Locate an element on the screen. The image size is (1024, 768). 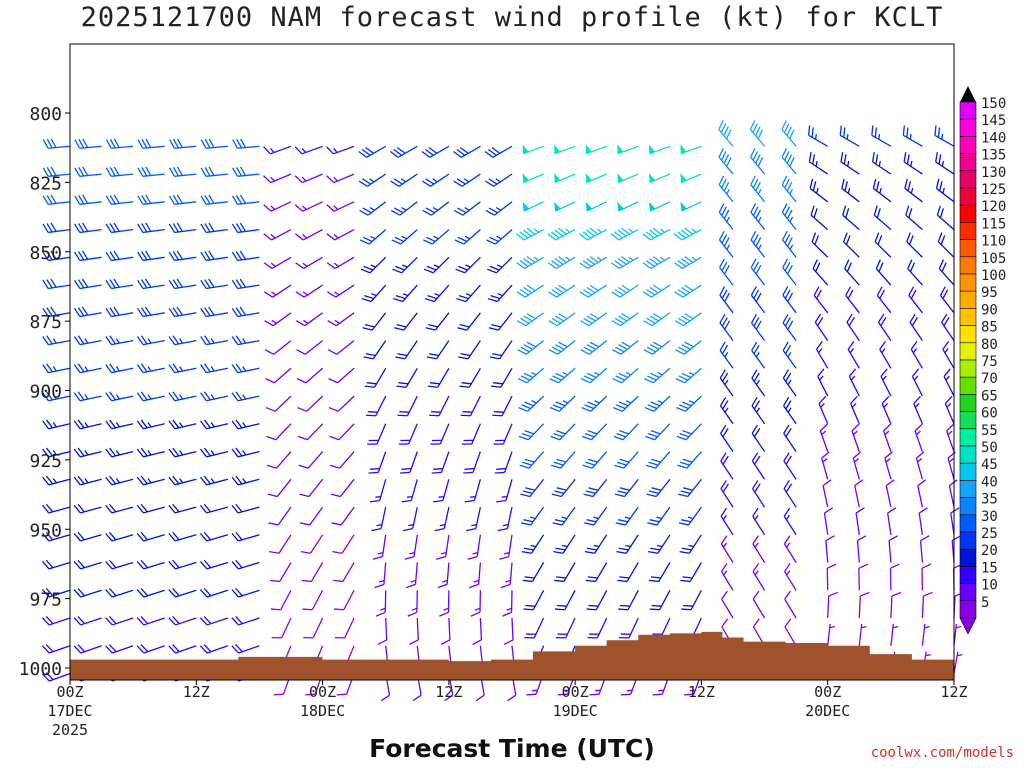
colorbar-label: 30 is located at coordinates (989, 517).